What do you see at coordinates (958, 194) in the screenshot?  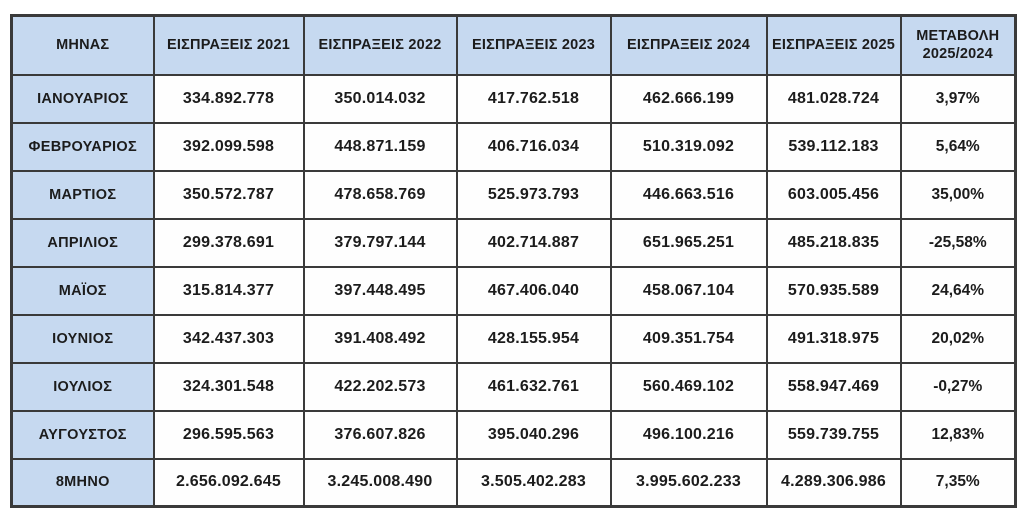 I see `change-cell: 35,00%` at bounding box center [958, 194].